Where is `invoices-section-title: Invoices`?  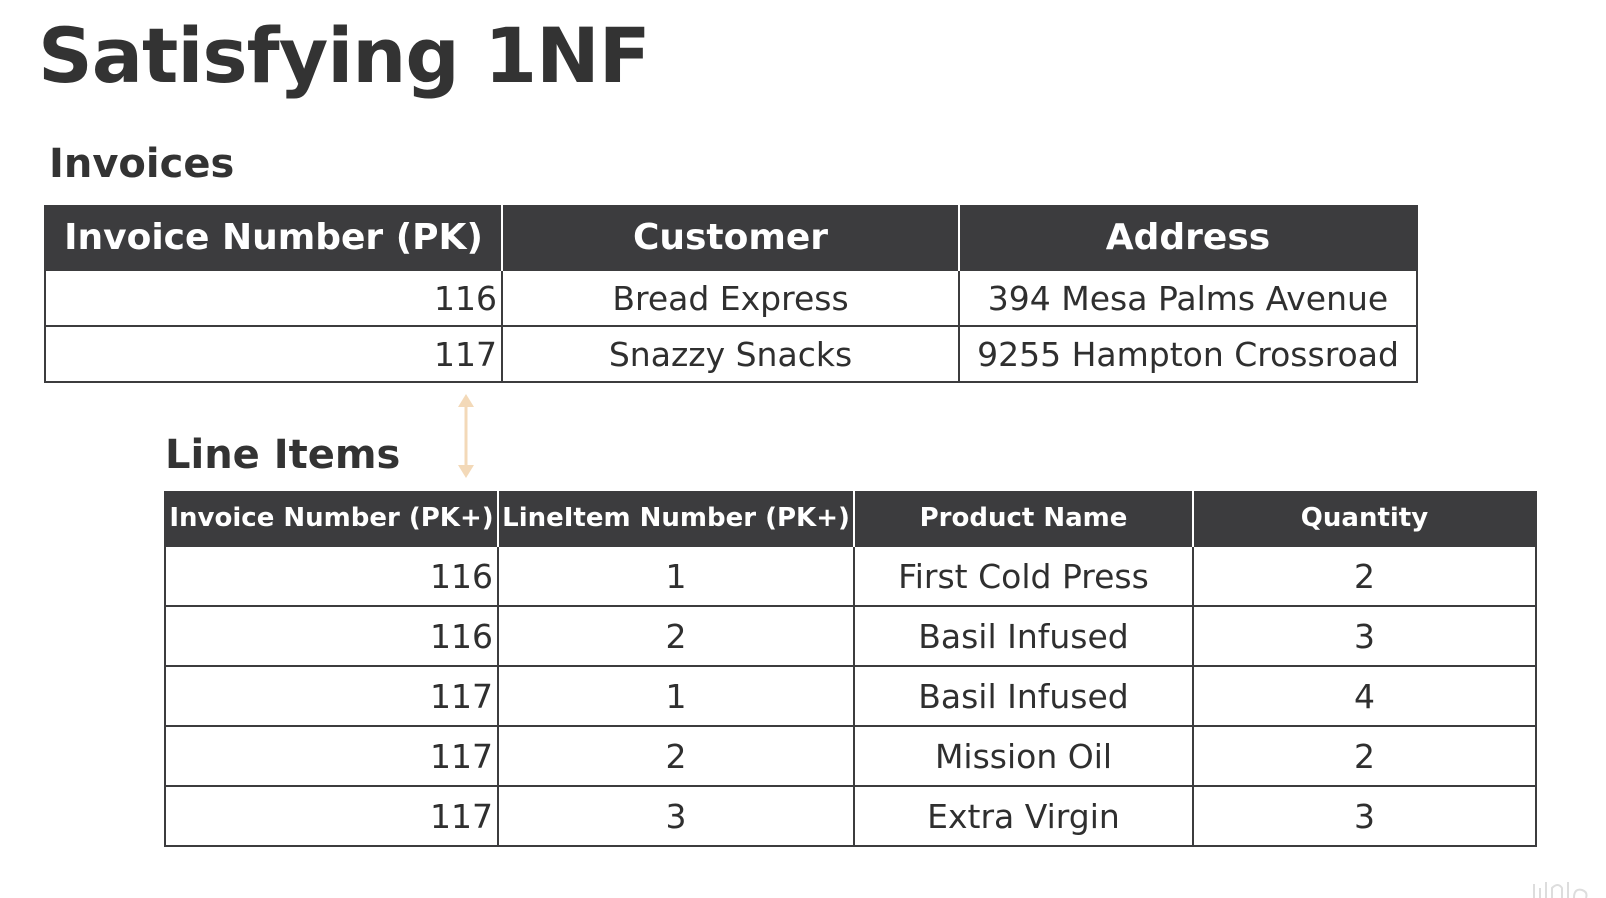 invoices-section-title: Invoices is located at coordinates (142, 164).